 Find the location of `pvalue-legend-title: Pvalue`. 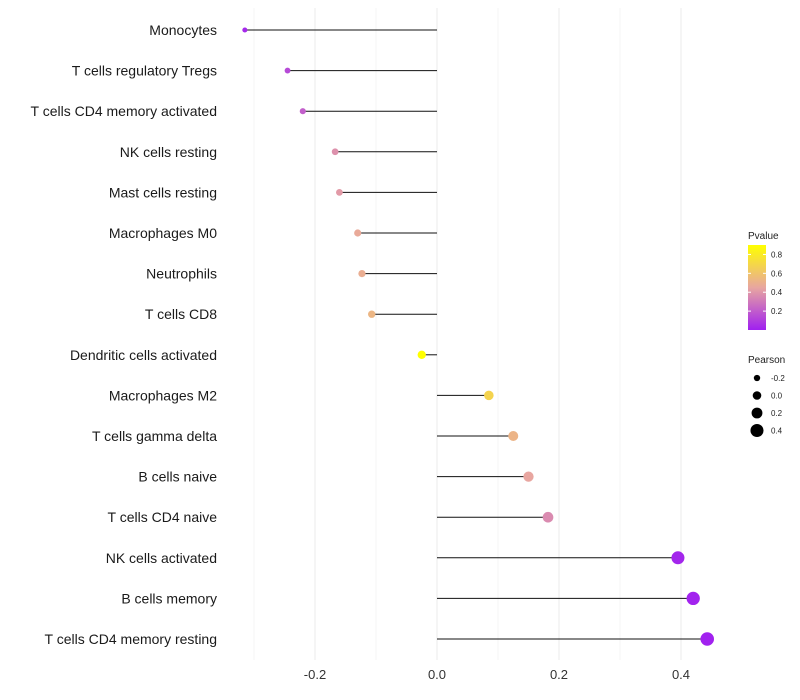

pvalue-legend-title: Pvalue is located at coordinates (763, 236).